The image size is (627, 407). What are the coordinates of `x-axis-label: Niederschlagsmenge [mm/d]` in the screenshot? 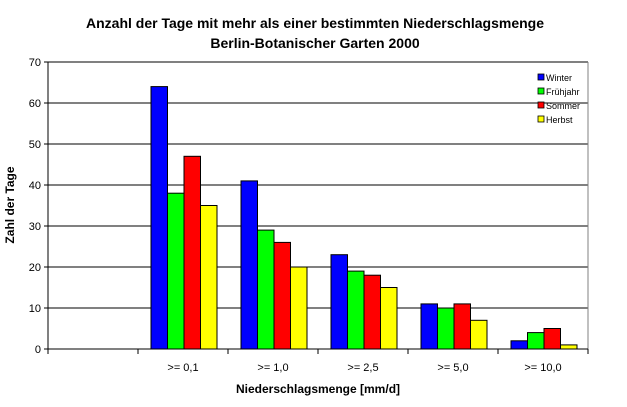 It's located at (318, 389).